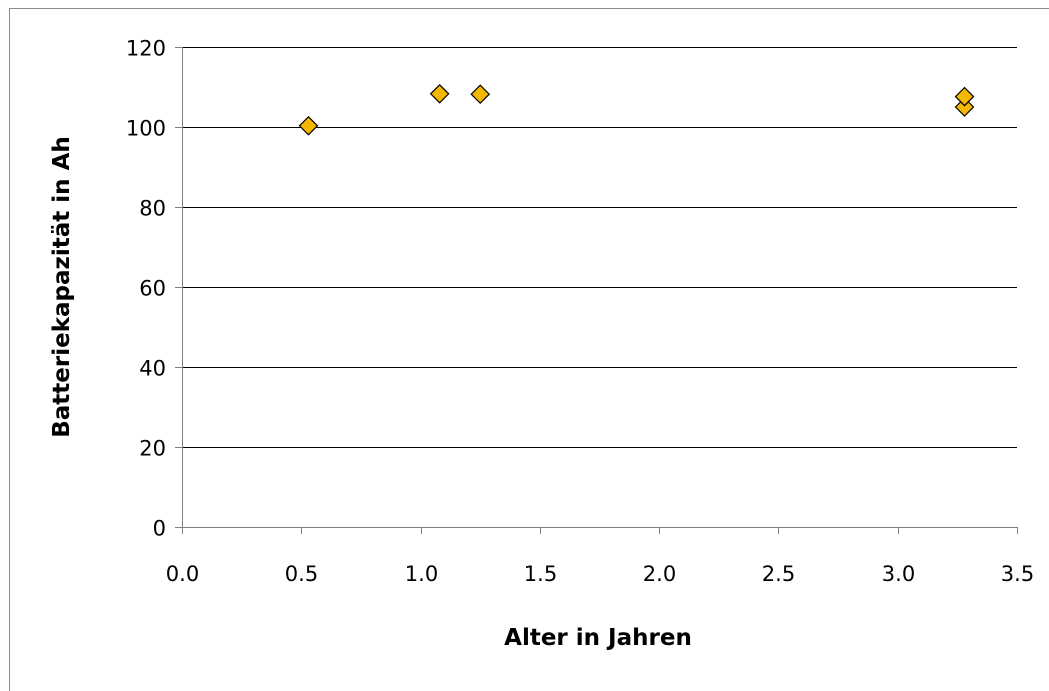 The width and height of the screenshot is (1049, 691). I want to click on y-tick-label: 60, so click(152, 289).